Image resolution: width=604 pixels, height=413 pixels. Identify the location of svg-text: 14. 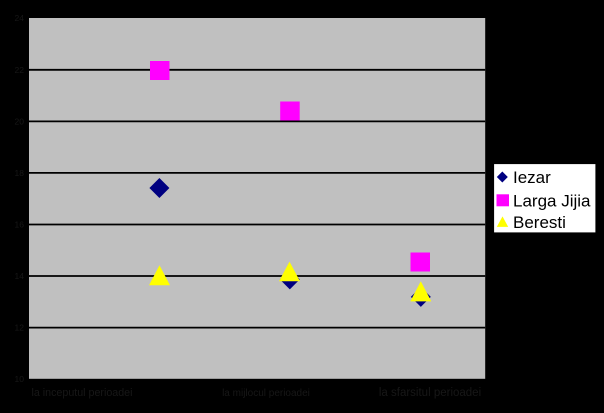
(20, 276).